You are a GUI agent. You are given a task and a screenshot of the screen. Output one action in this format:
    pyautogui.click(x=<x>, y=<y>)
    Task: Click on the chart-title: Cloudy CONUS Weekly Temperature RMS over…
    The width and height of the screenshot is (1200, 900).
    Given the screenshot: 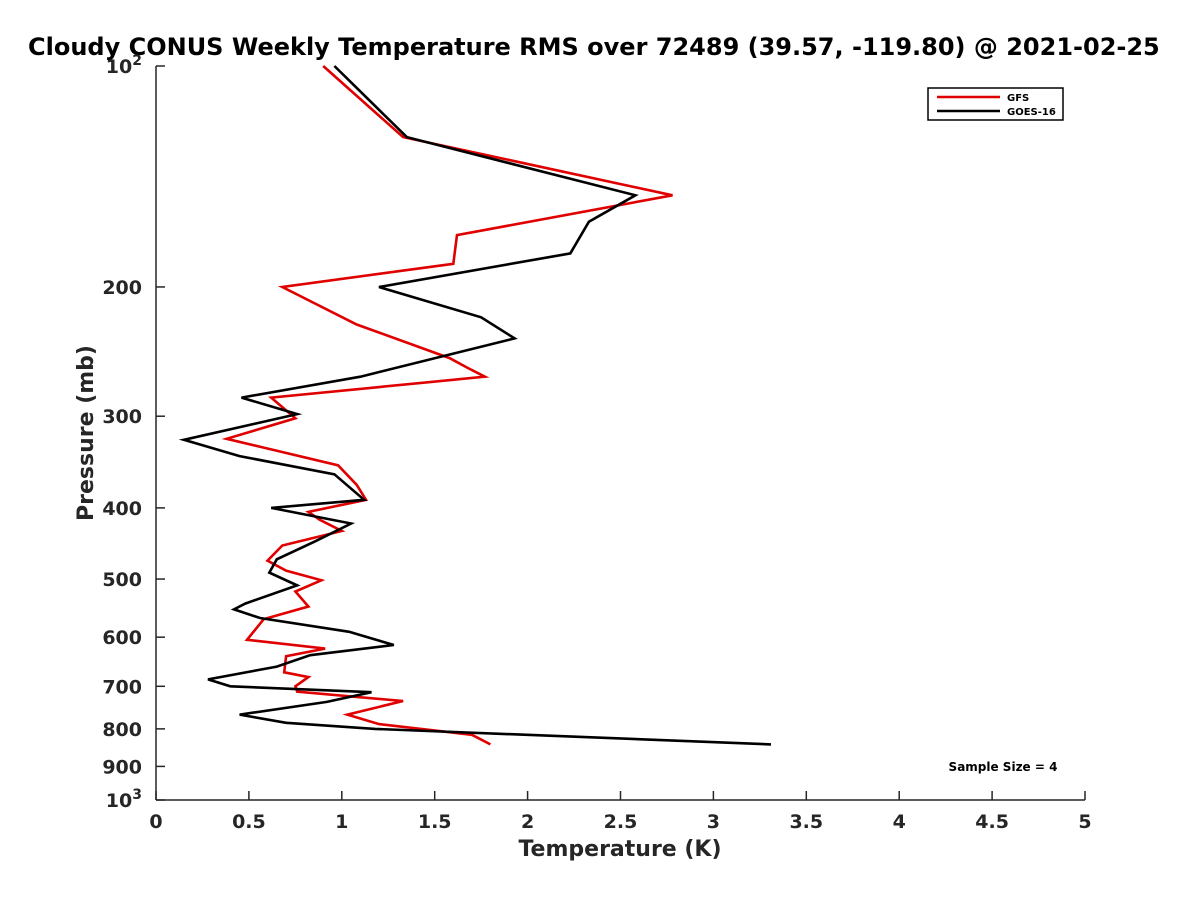 What is the action you would take?
    pyautogui.click(x=594, y=47)
    